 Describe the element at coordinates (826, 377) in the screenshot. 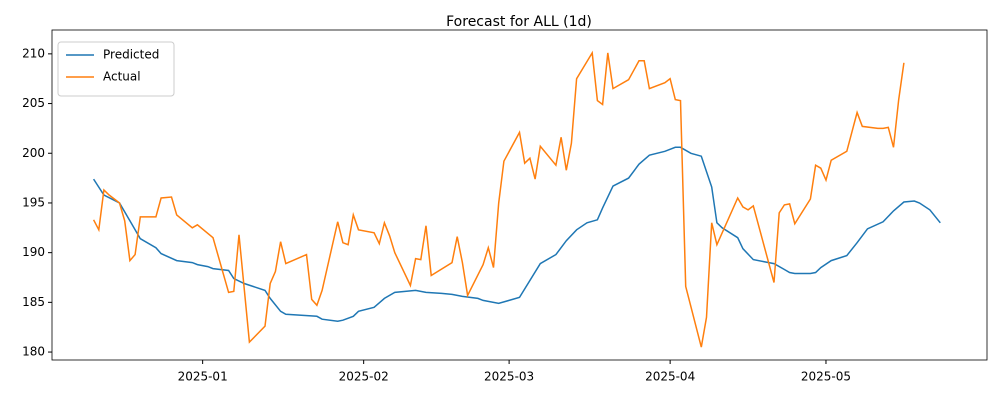

I see `x-tick-label: 2025-05` at that location.